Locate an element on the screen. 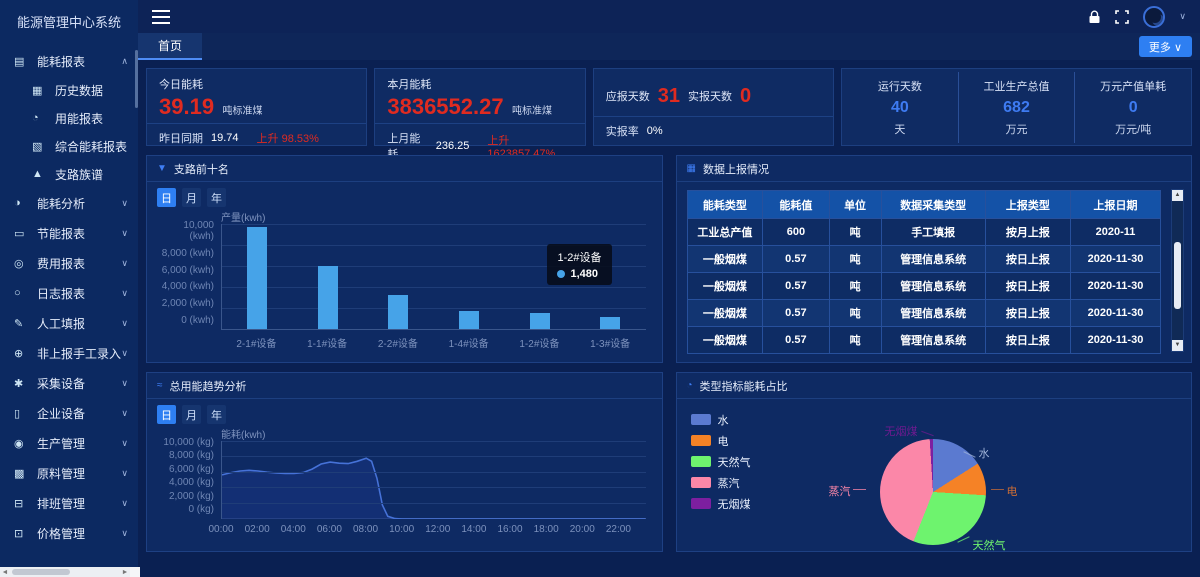 The height and width of the screenshot is (577, 1200). kpi-rate-label: 实报率 is located at coordinates (622, 132).